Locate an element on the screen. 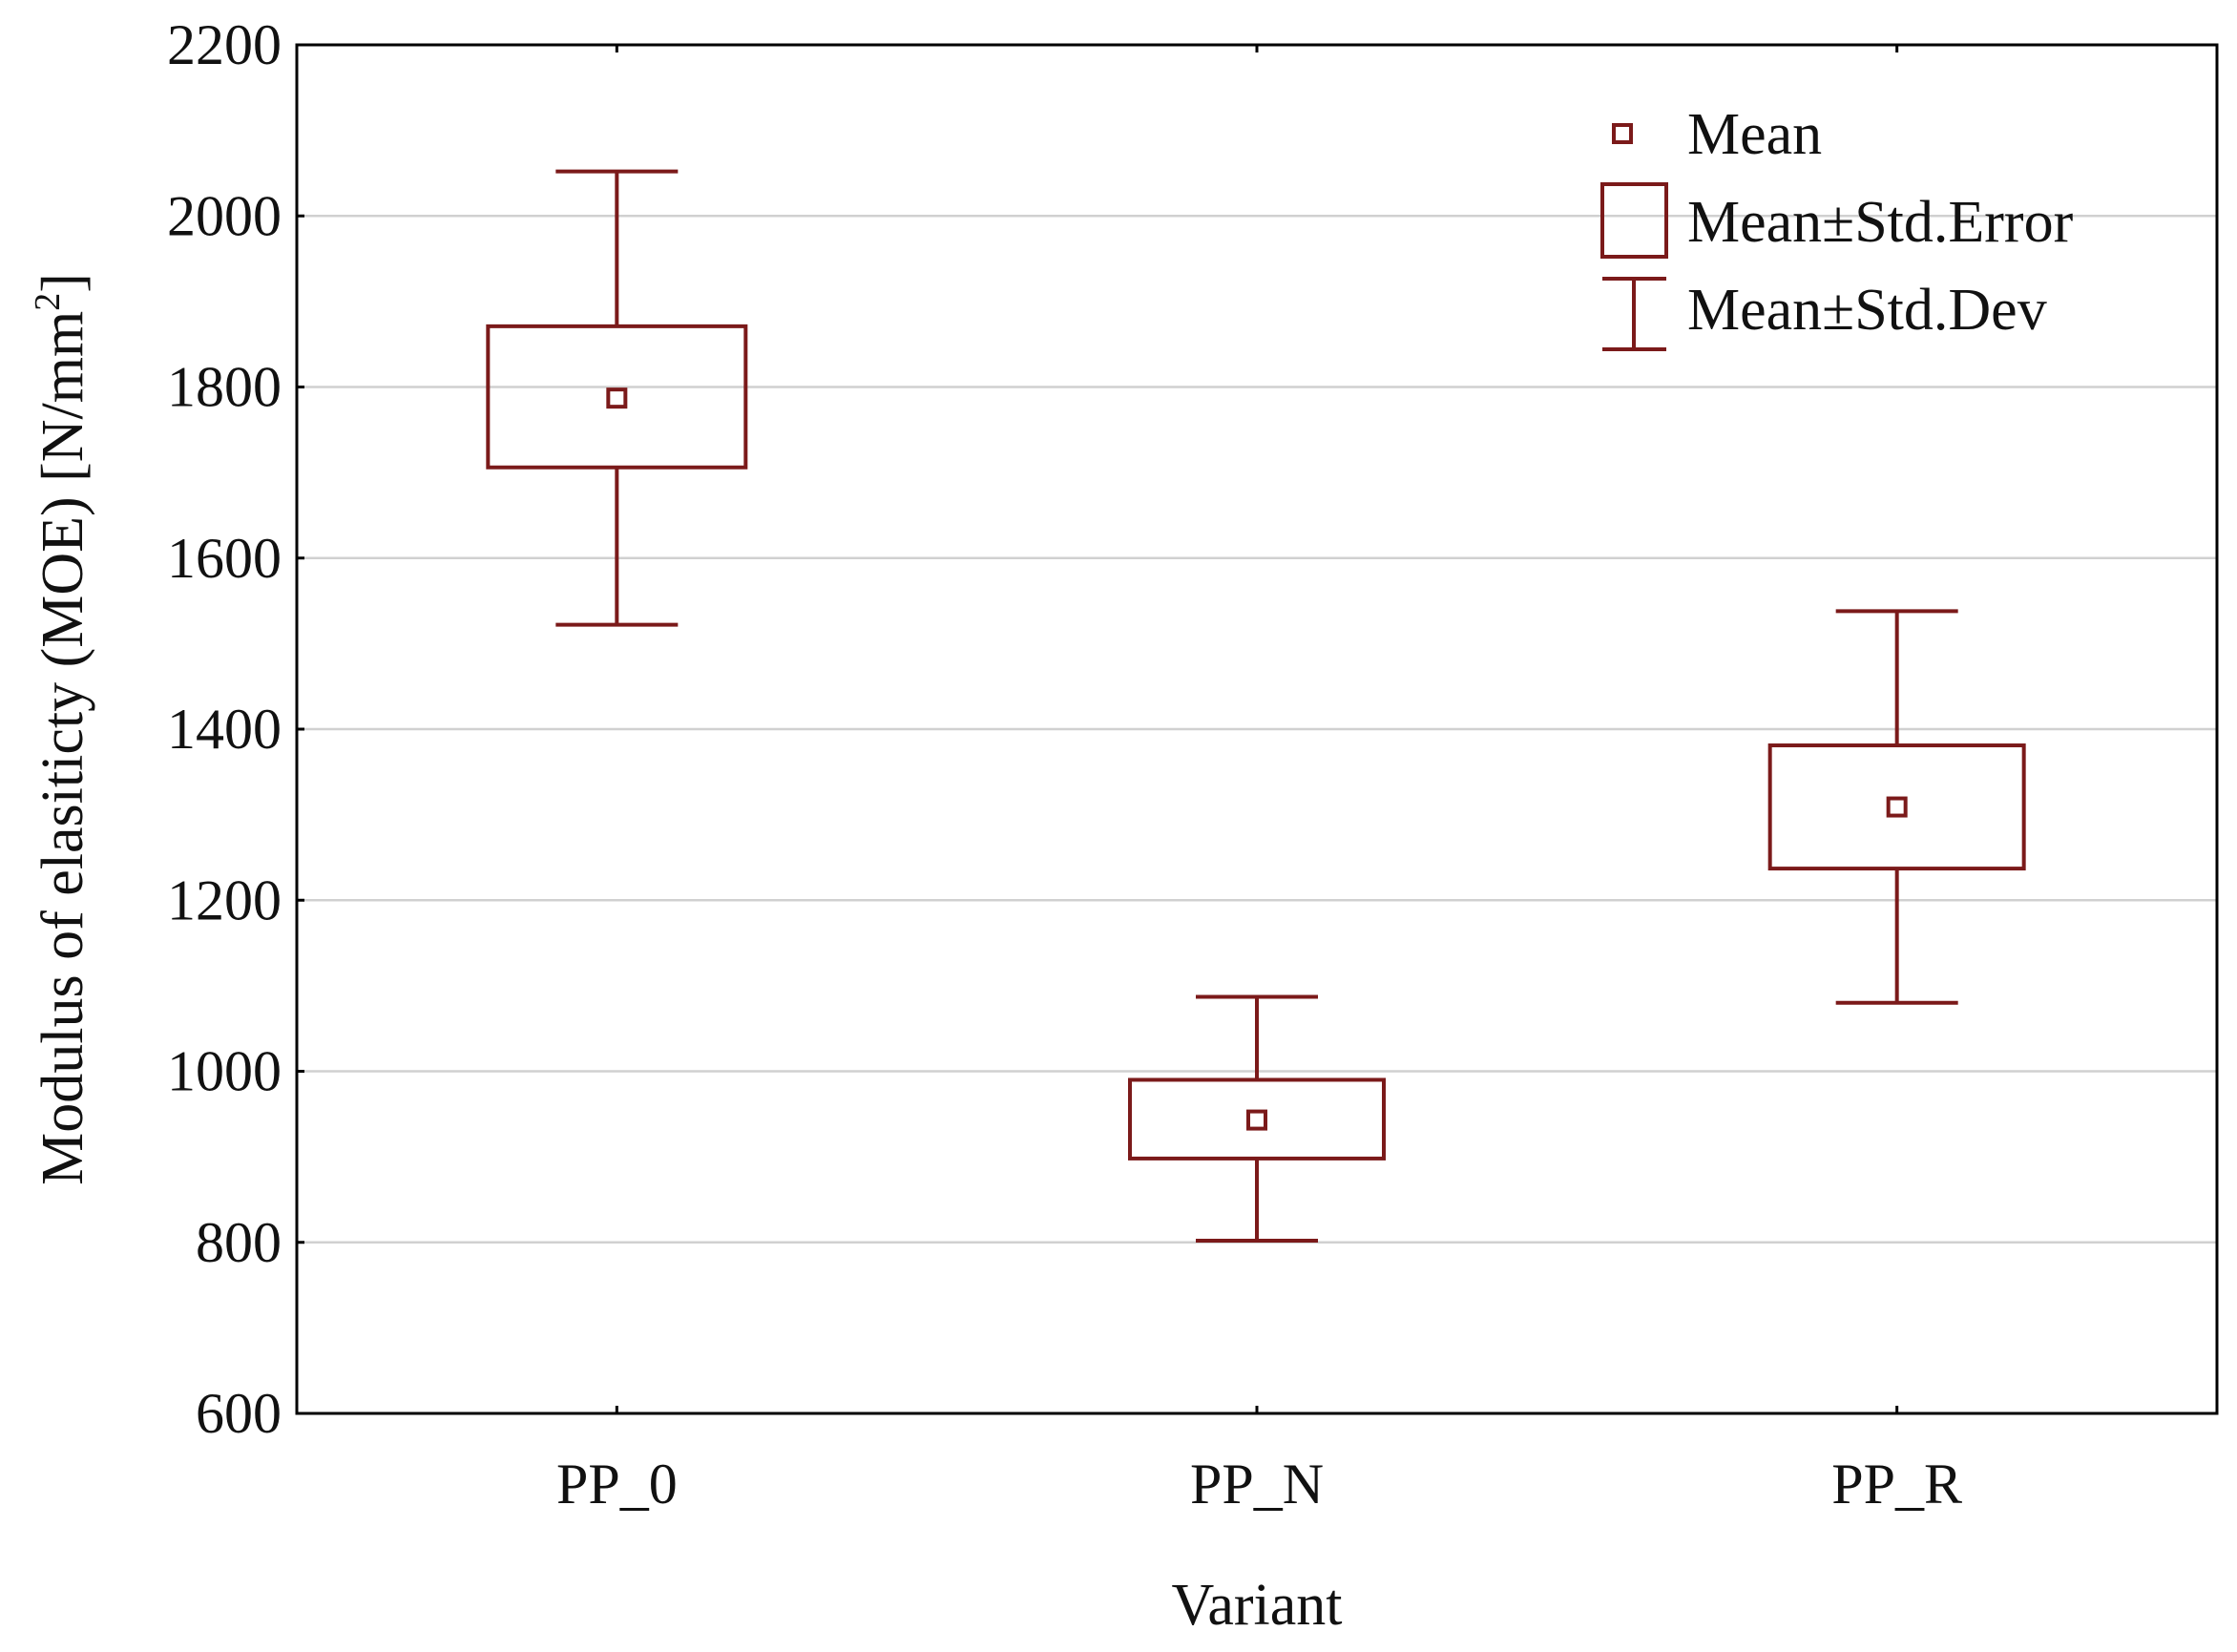  y-axis-title-superscript: 2 is located at coordinates (48, 302).